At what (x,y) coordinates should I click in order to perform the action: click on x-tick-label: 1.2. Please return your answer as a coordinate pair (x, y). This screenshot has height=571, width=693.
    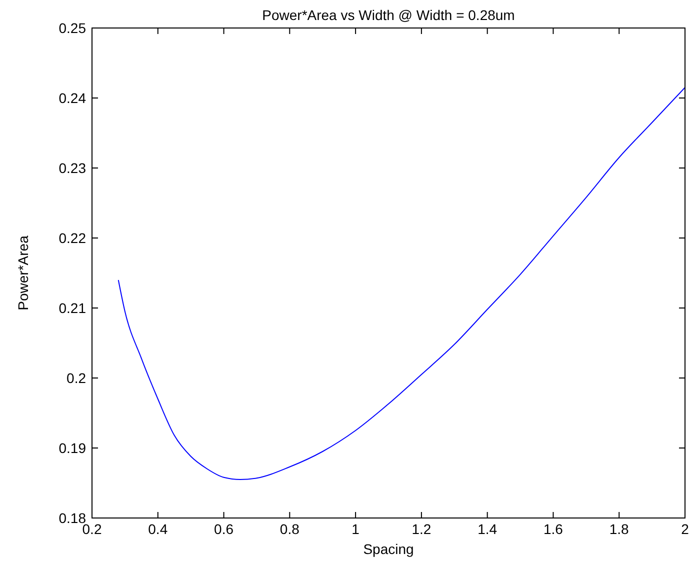
    Looking at the image, I should click on (422, 529).